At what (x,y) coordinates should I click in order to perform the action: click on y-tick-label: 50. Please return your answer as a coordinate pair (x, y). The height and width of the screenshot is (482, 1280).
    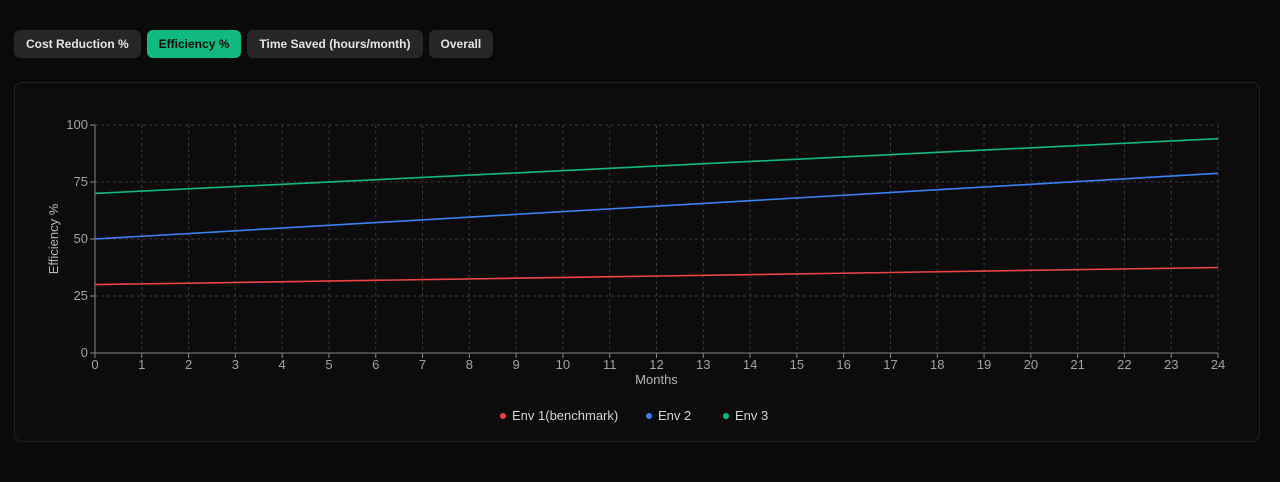
    Looking at the image, I should click on (81, 238).